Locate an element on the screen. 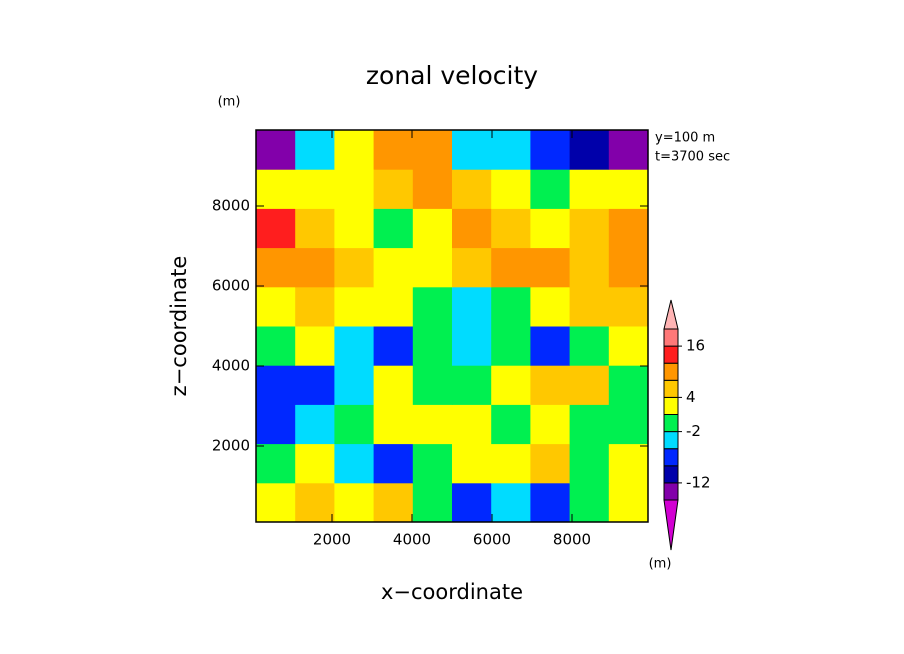 This screenshot has width=904, height=654. y-tick-label: 8000 is located at coordinates (231, 206).